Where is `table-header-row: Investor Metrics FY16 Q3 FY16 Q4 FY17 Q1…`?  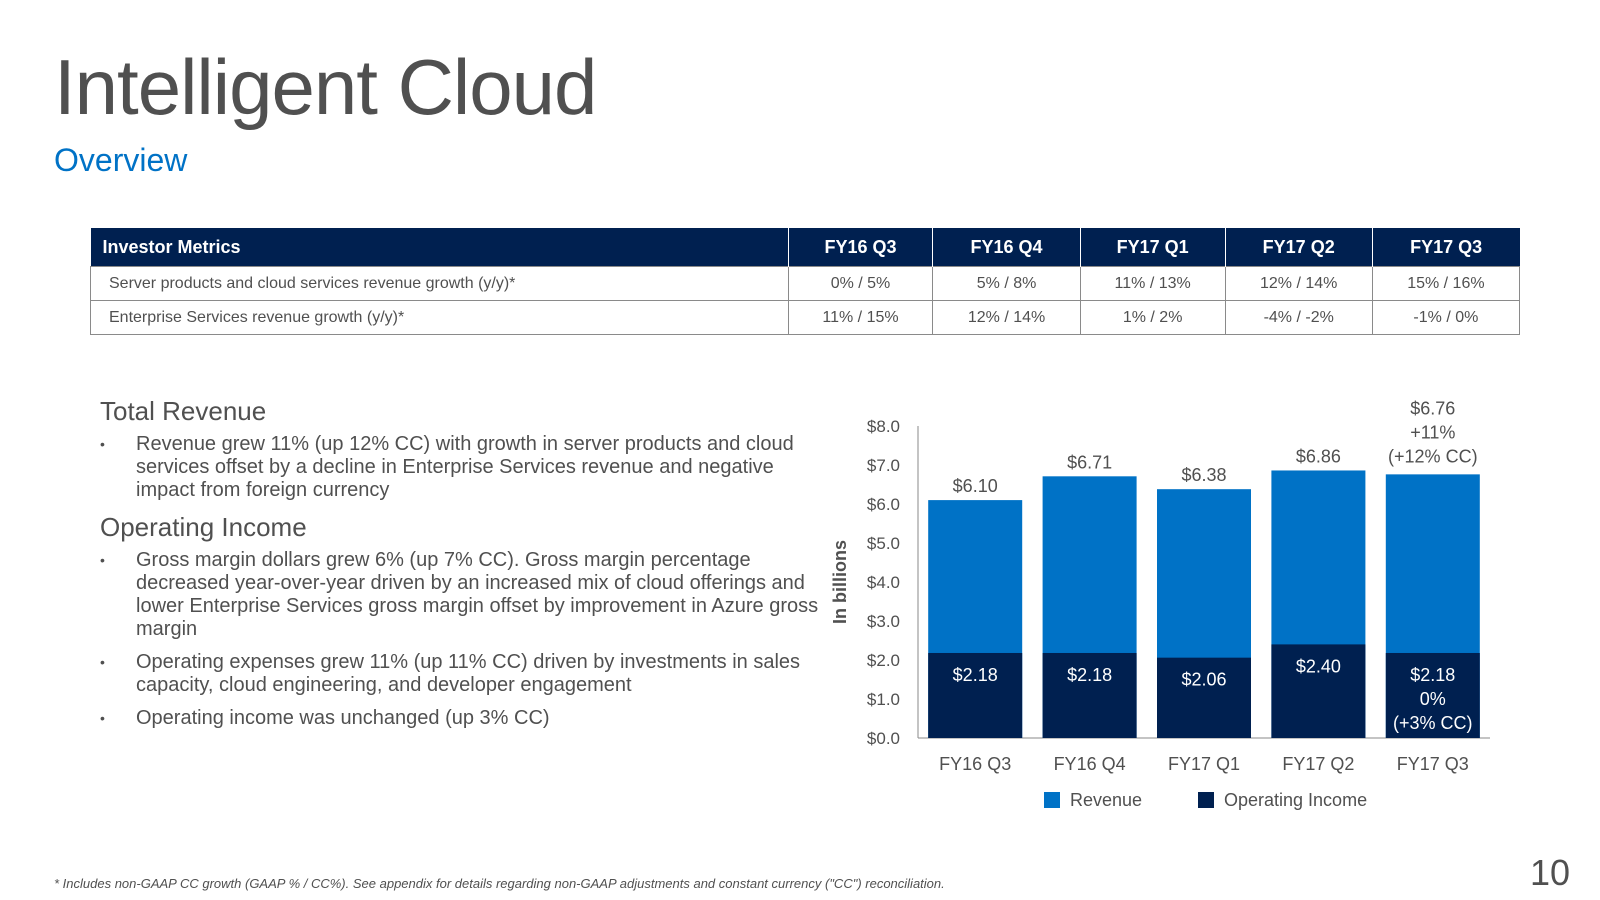 table-header-row: Investor Metrics FY16 Q3 FY16 Q4 FY17 Q1… is located at coordinates (805, 247).